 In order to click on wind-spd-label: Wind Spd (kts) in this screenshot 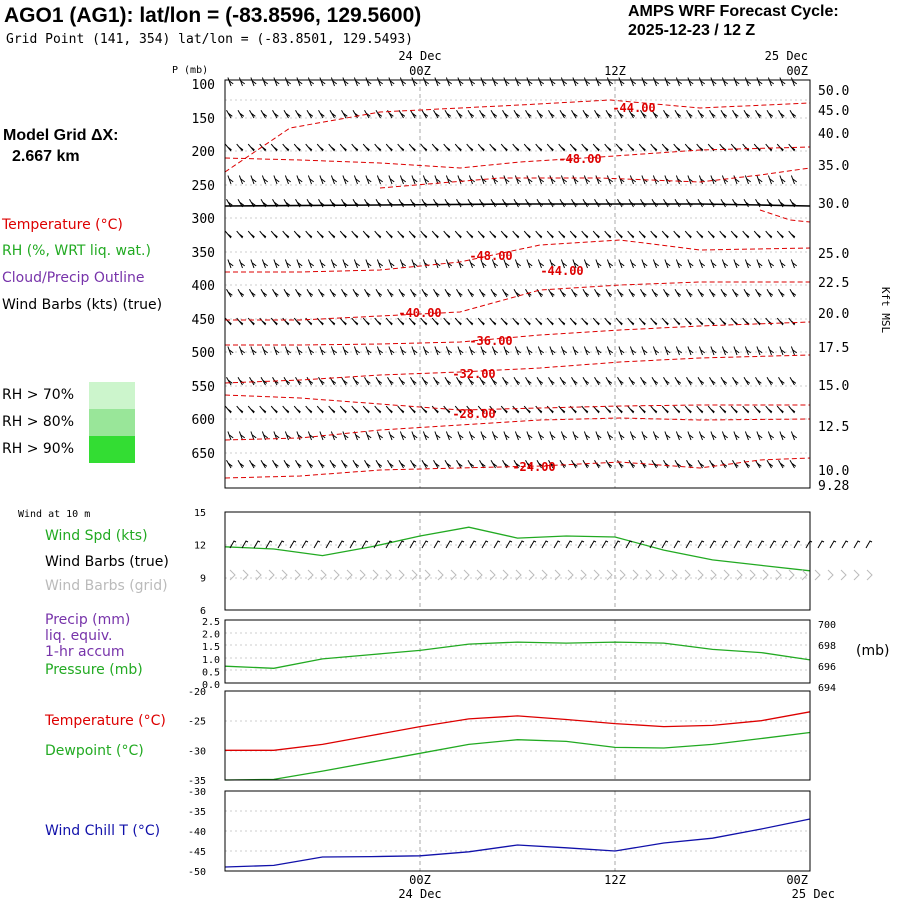, I will do `click(96, 536)`.